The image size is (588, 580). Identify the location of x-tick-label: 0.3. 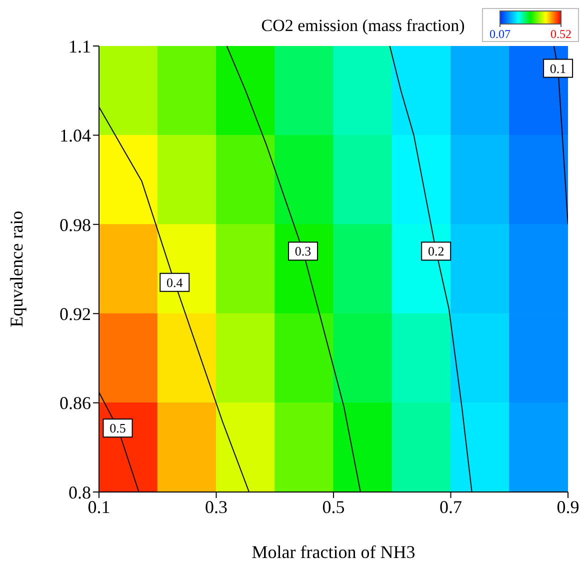
(216, 506).